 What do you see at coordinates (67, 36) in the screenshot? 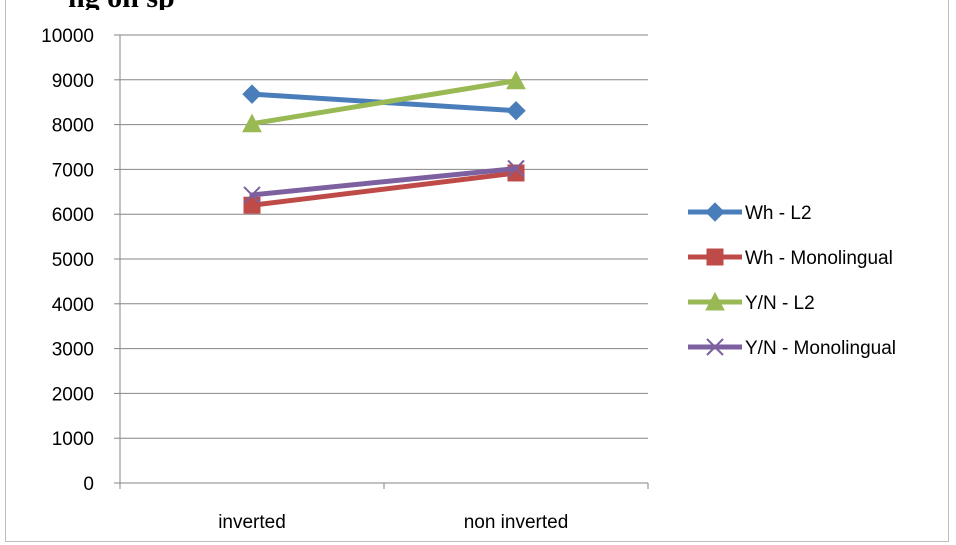
I see `y-tick-label: 10000` at bounding box center [67, 36].